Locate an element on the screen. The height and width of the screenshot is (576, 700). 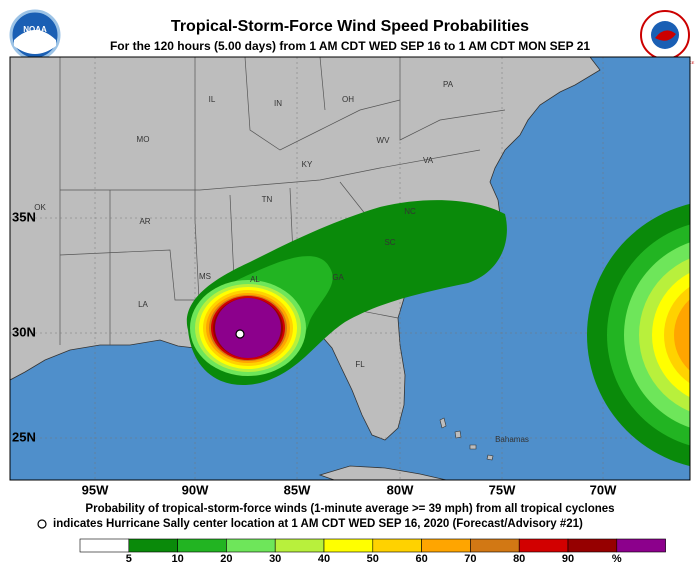
lat-label: 35N is located at coordinates (24, 216).